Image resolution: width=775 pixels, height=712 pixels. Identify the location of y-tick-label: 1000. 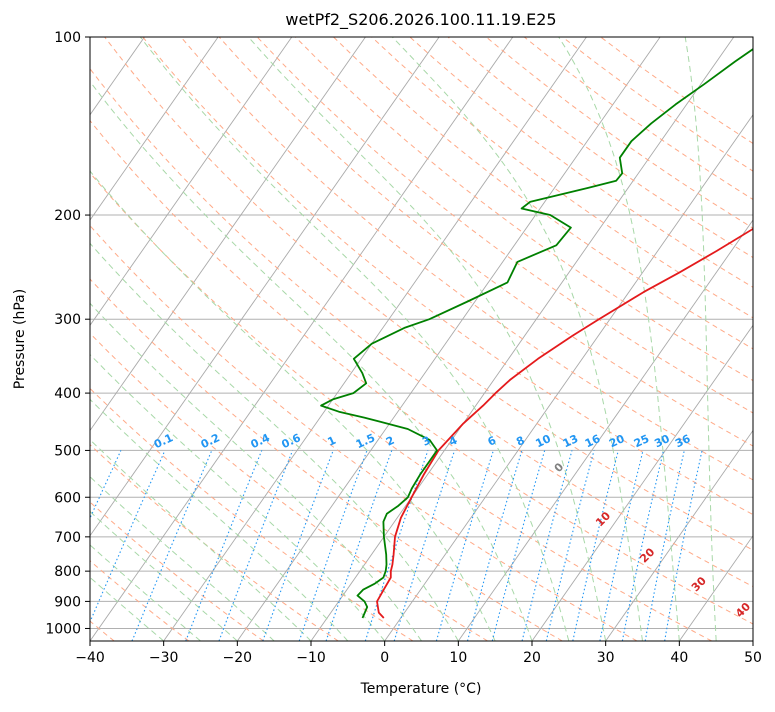
(63, 629).